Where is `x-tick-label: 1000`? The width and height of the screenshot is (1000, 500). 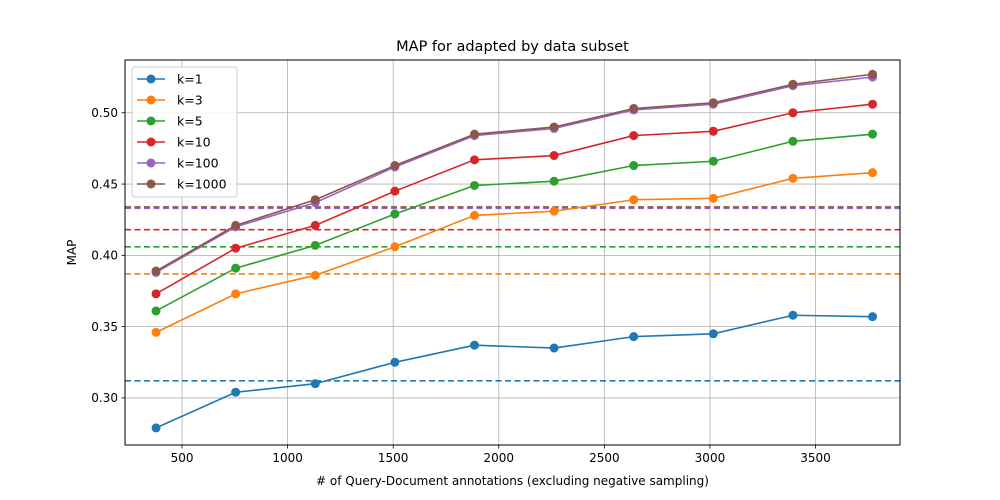
x-tick-label: 1000 is located at coordinates (287, 458).